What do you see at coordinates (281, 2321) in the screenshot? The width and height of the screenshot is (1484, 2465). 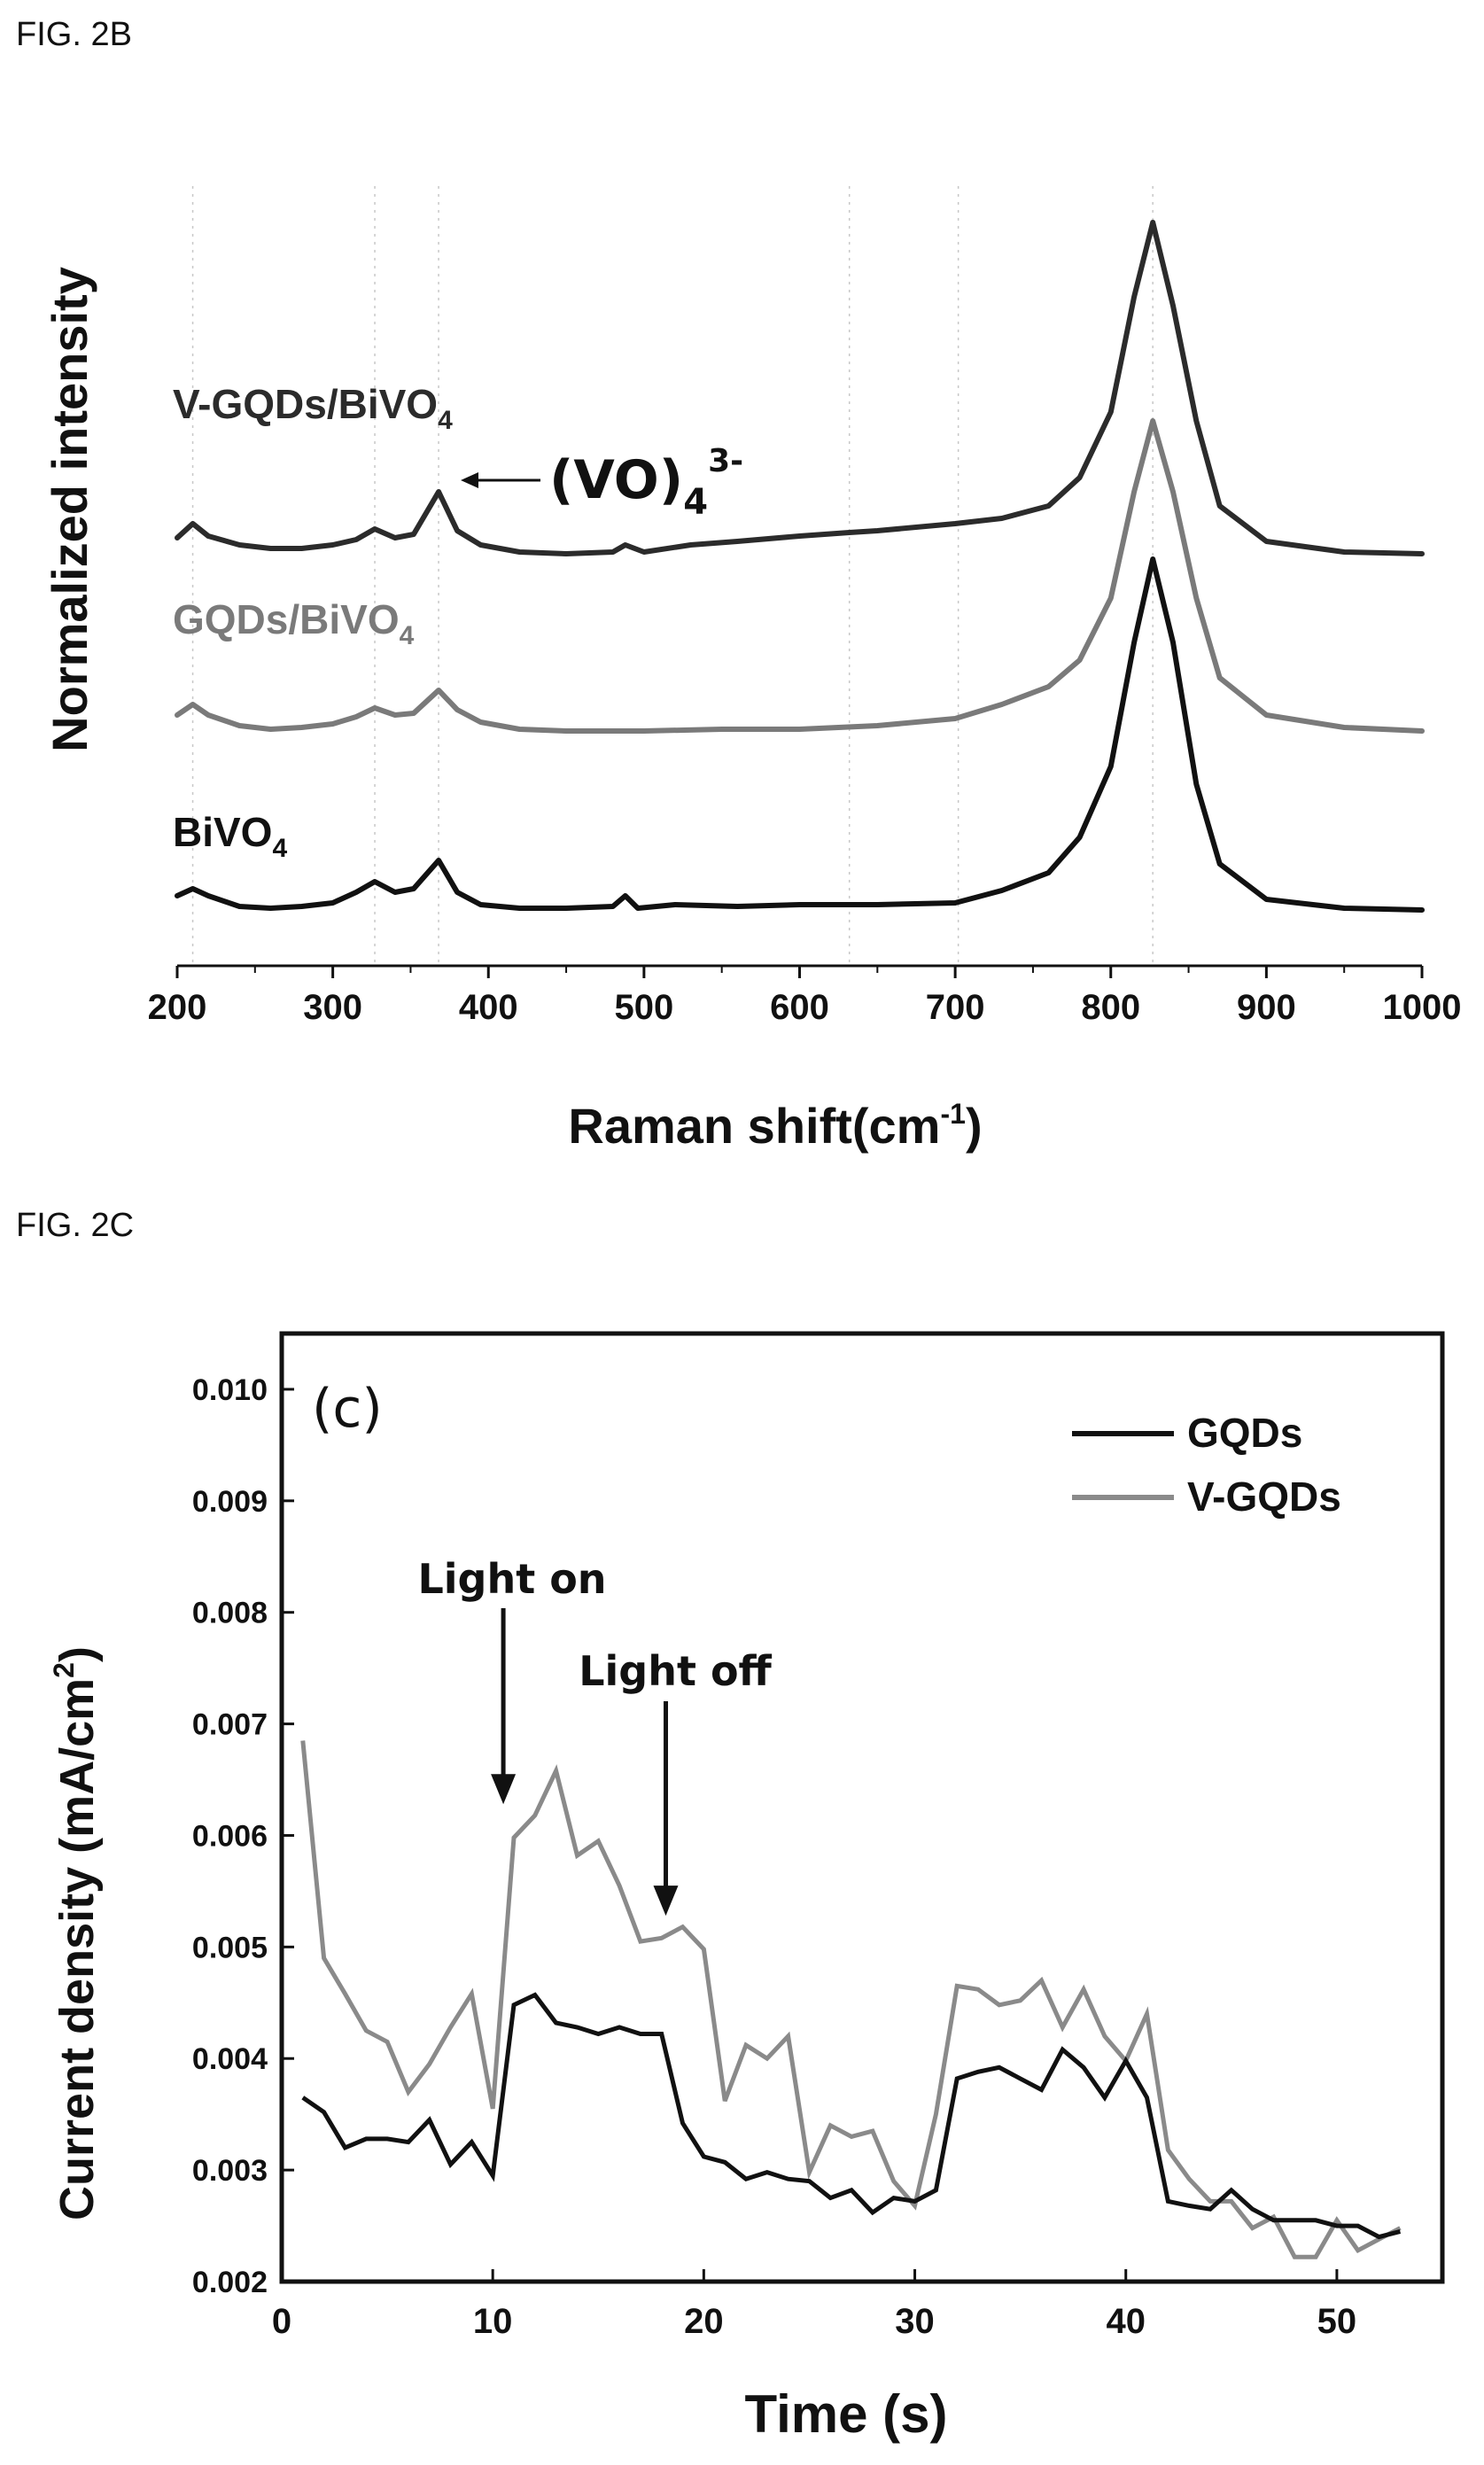 I see `current-density-x-tick-label: 0` at bounding box center [281, 2321].